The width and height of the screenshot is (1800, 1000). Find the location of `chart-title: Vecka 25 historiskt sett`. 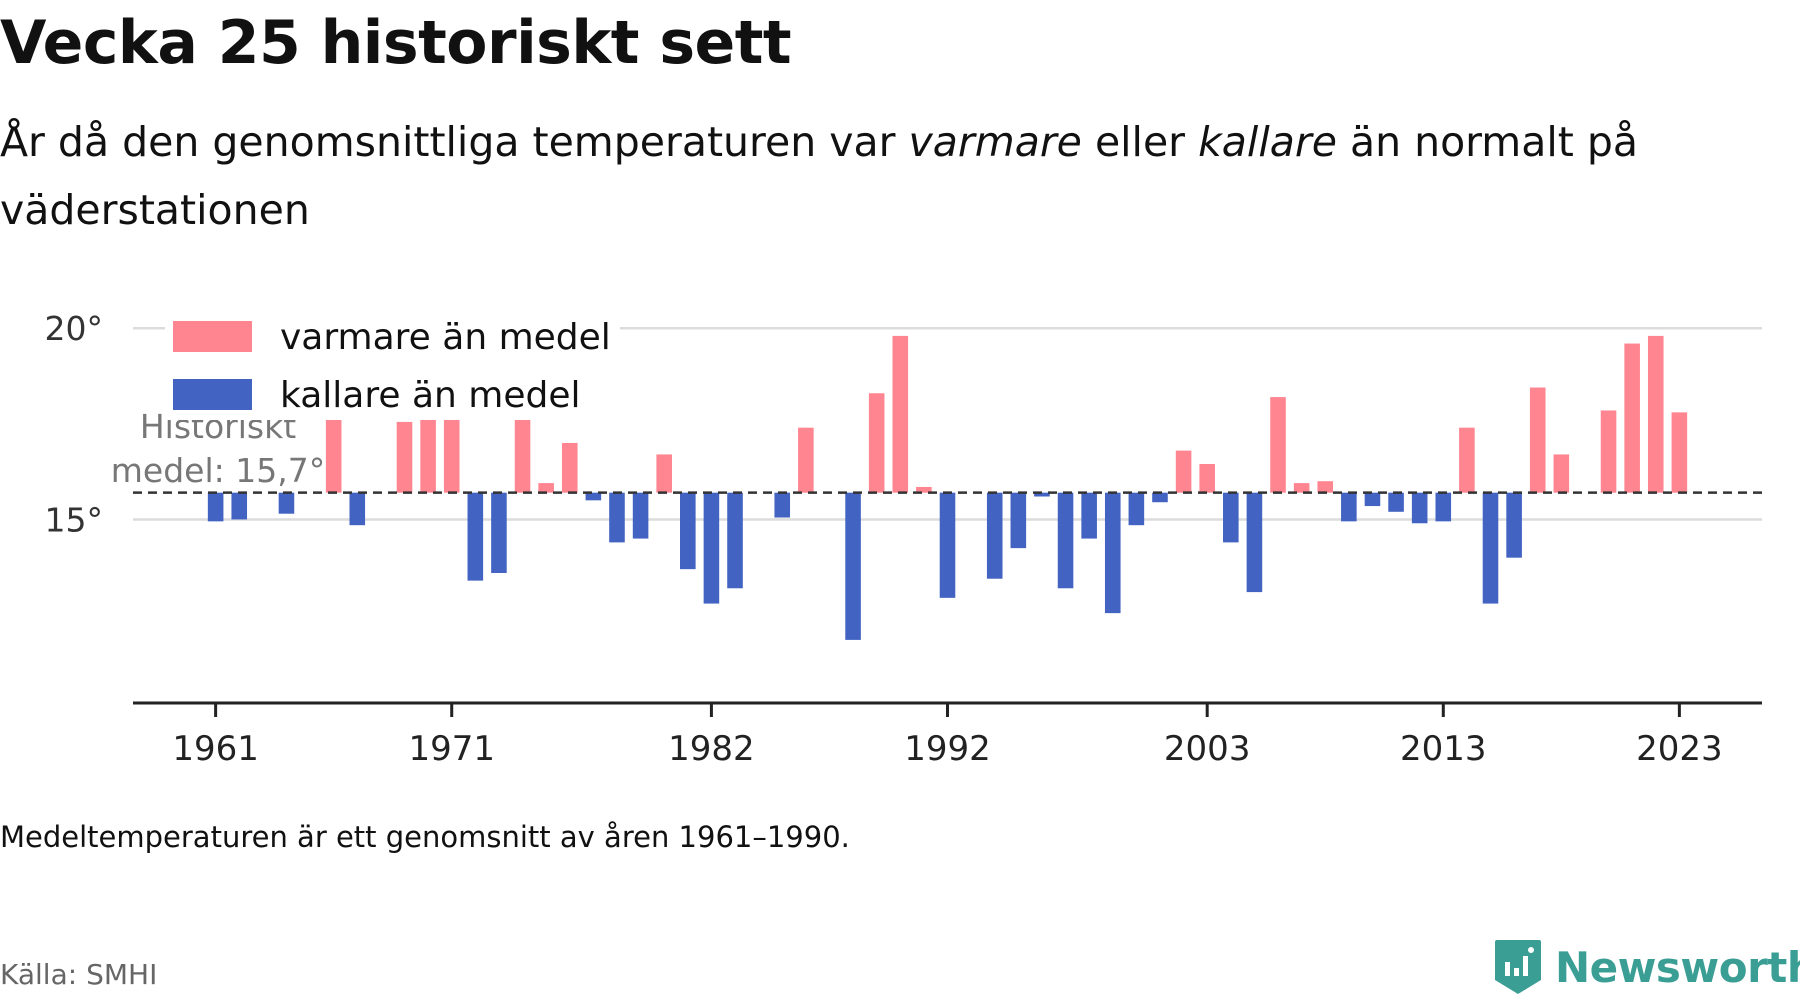

chart-title: Vecka 25 historiskt sett is located at coordinates (396, 43).